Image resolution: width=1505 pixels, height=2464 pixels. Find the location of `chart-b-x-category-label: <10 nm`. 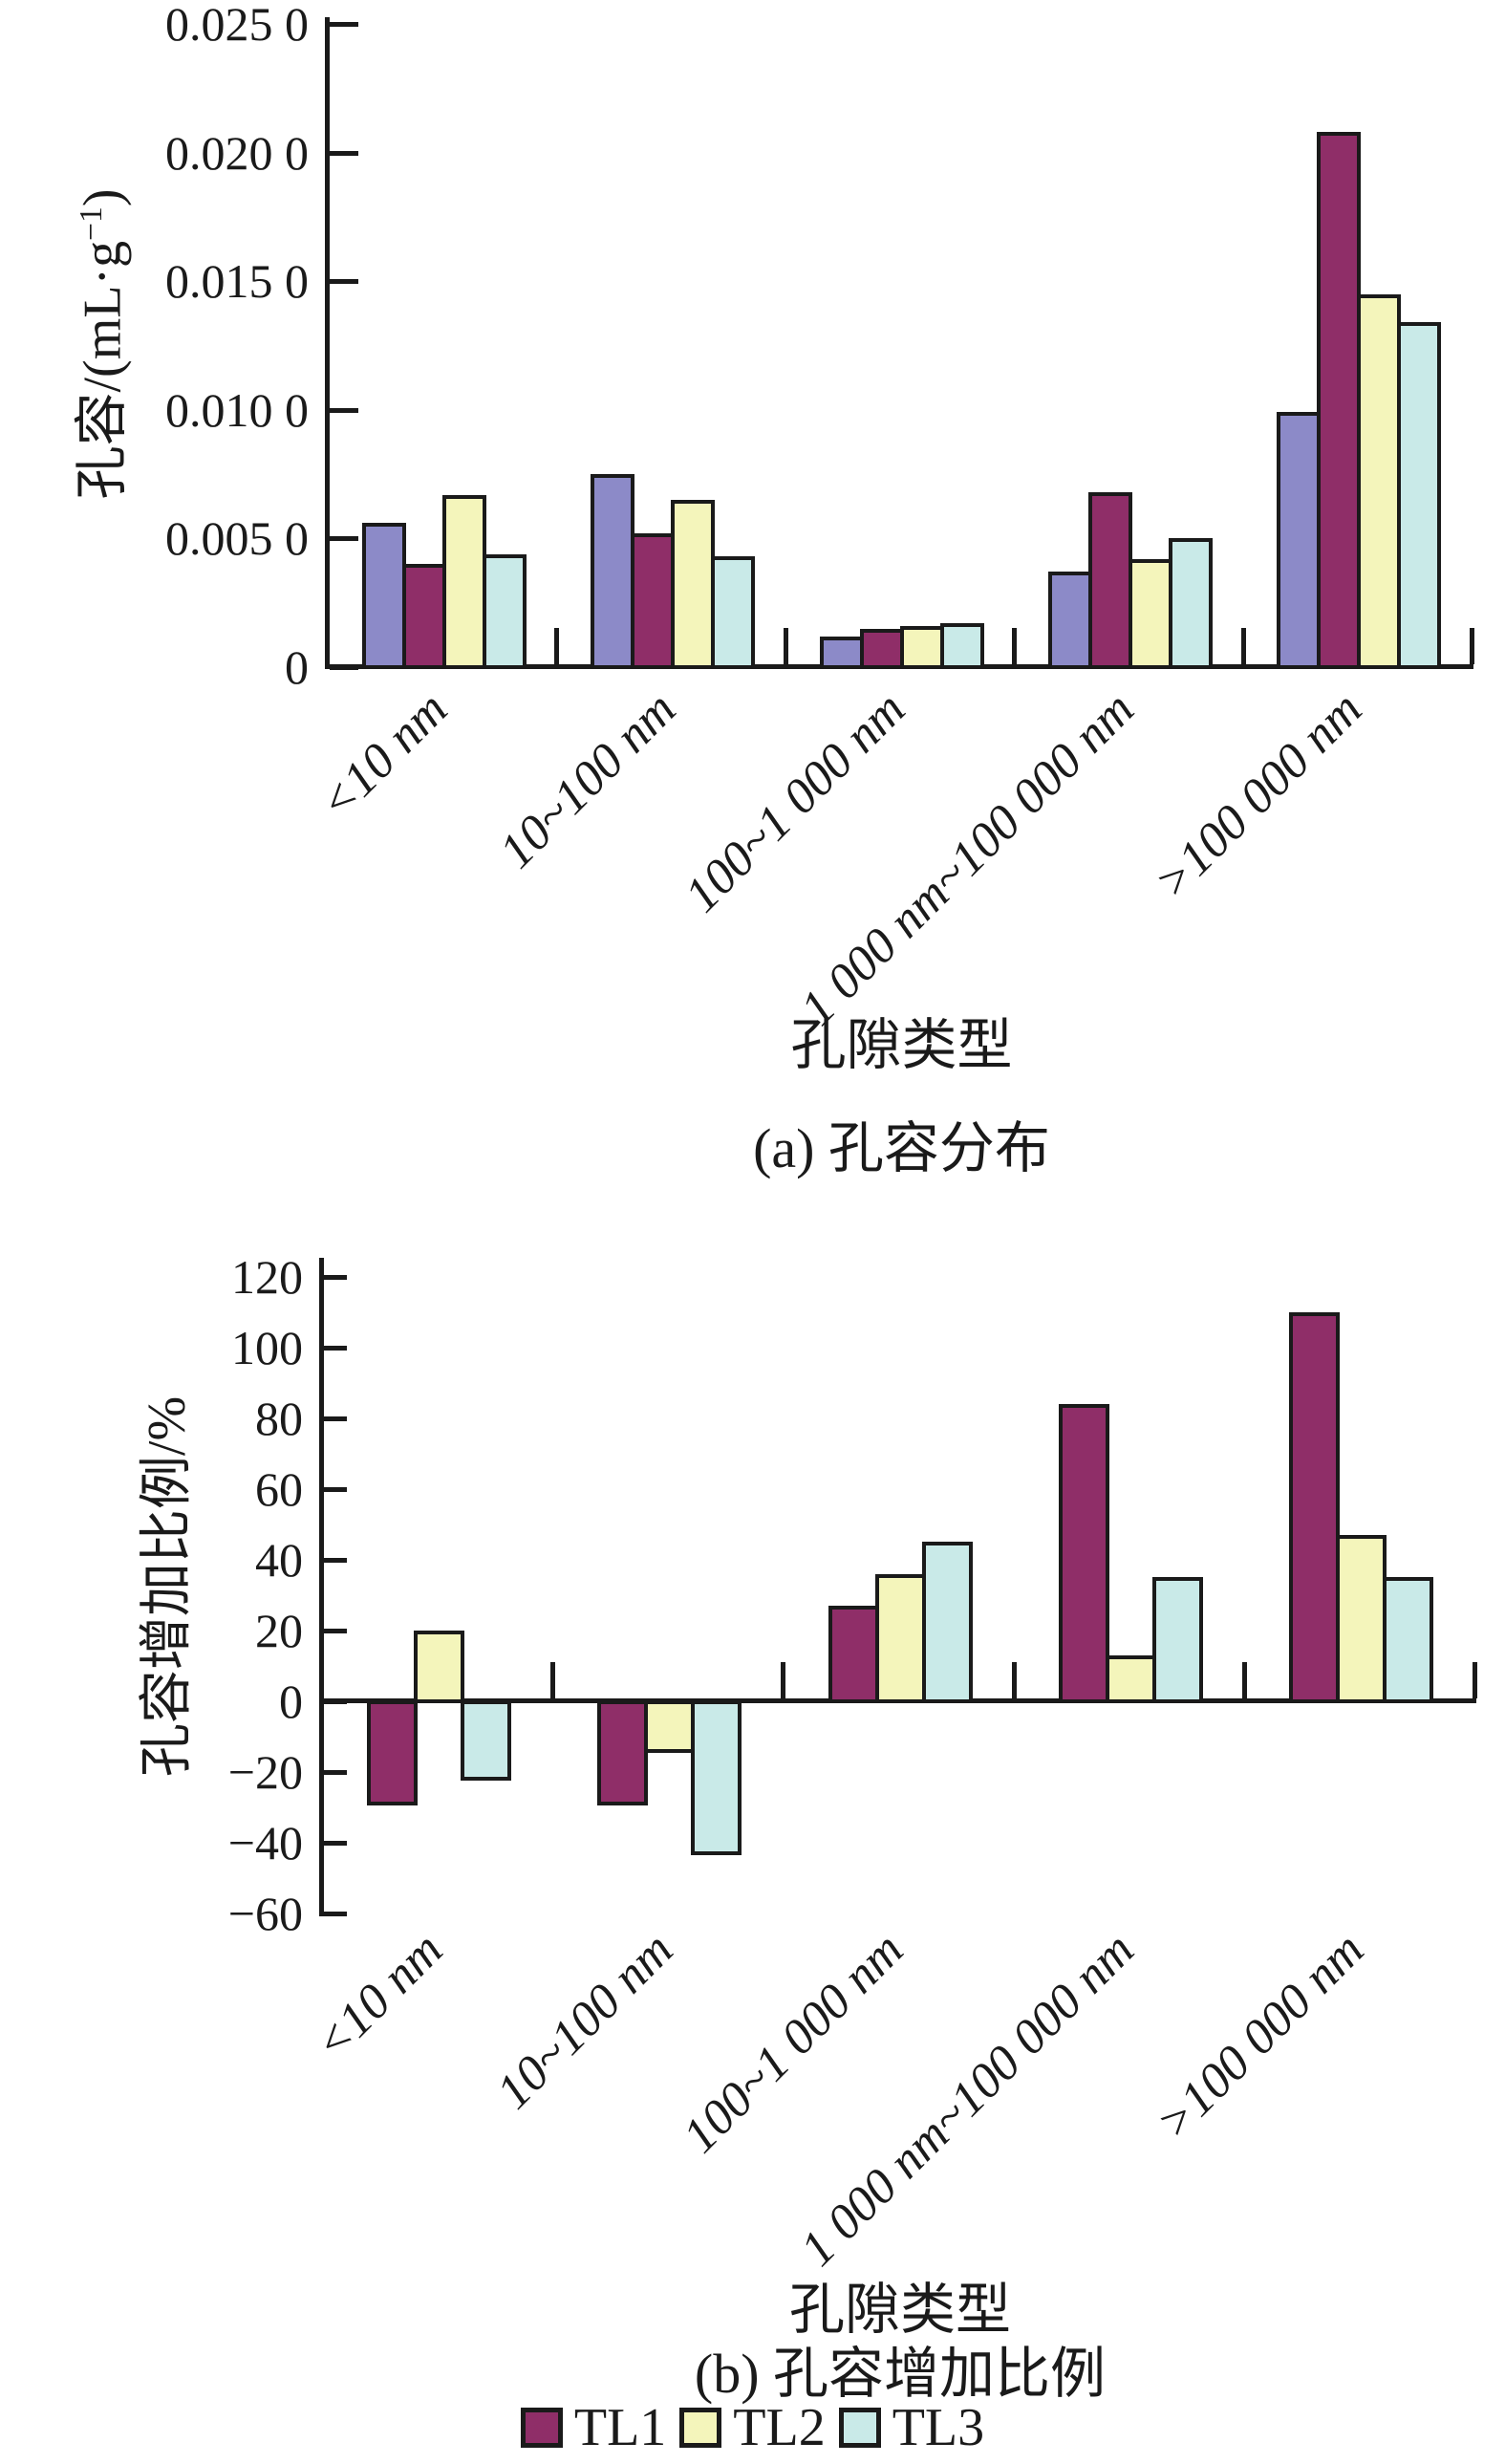

chart-b-x-category-label: <10 nm is located at coordinates (379, 1997).